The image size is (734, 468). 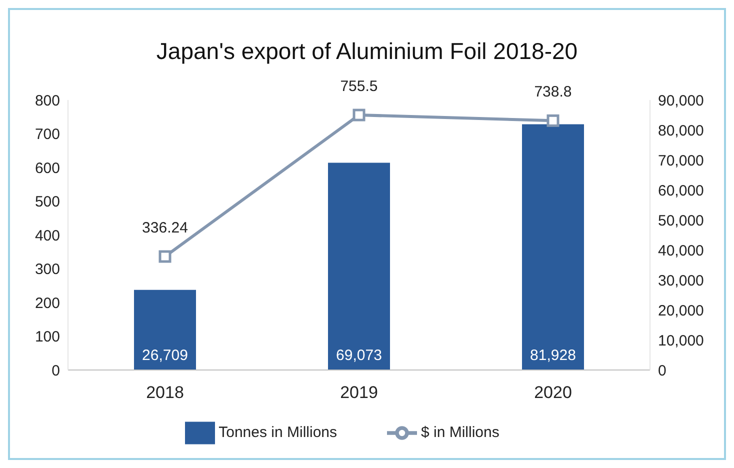 I want to click on y-tick-label: 700, so click(x=47, y=135).